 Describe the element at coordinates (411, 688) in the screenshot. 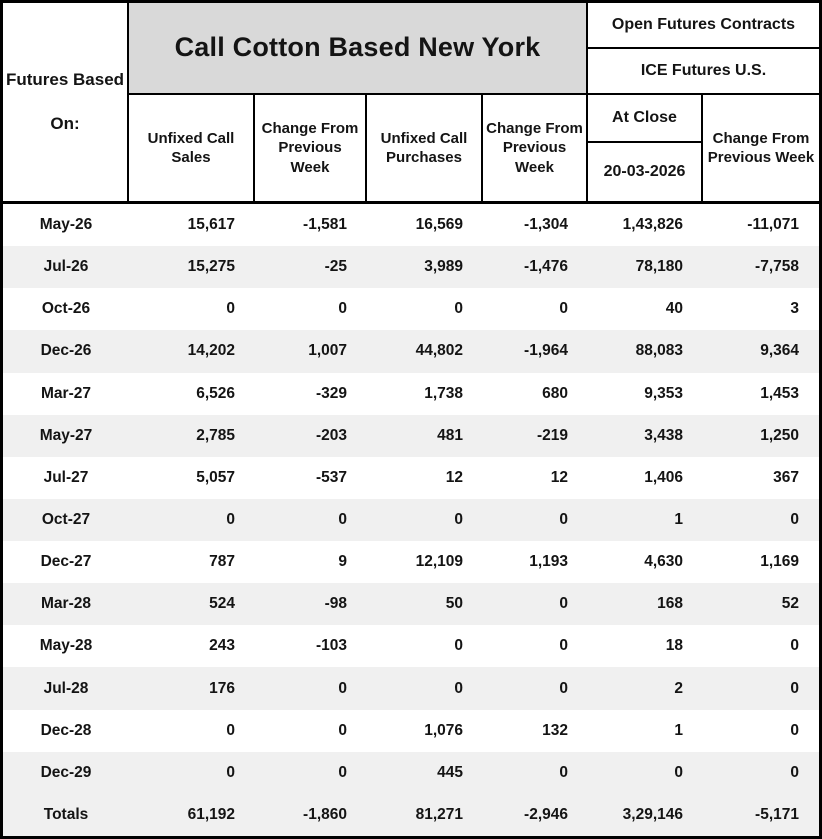

I see `table-row: Jul-28 176 0 0 0 2 0` at that location.